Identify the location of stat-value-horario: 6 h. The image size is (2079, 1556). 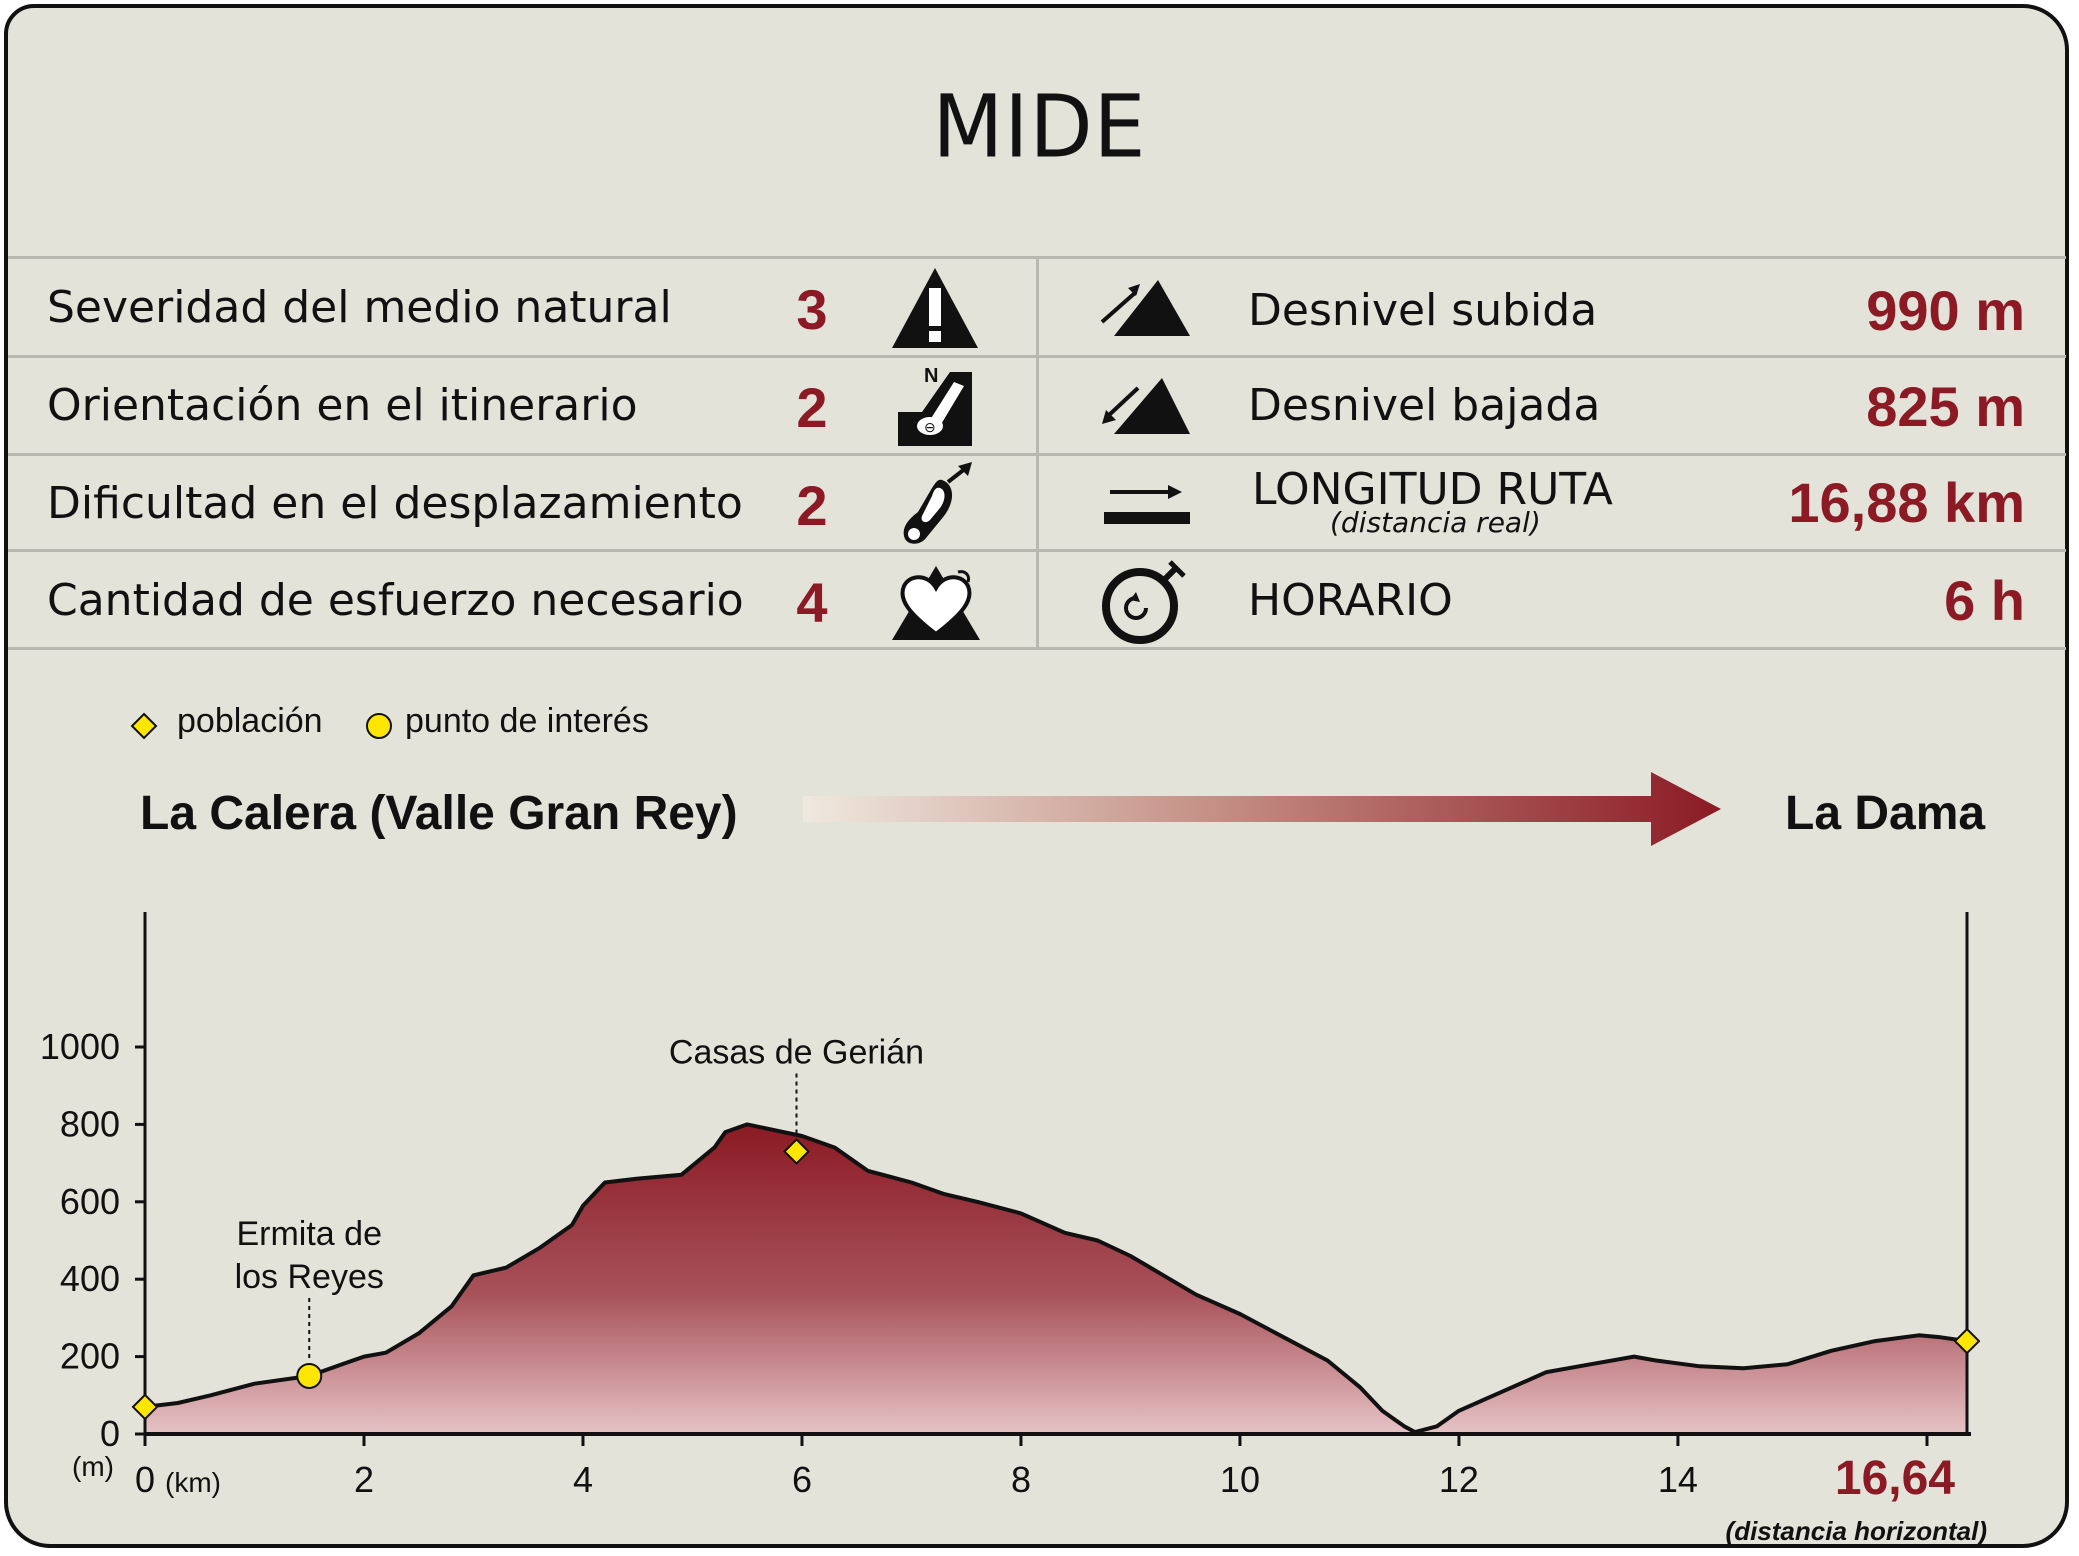
(1984, 600).